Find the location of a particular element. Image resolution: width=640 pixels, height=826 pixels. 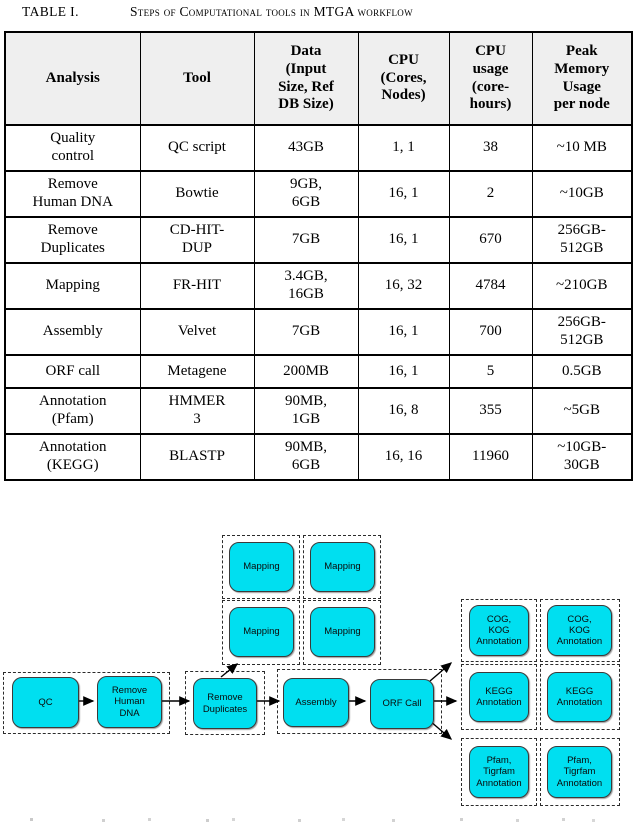

table-cell: 38 is located at coordinates (490, 148).